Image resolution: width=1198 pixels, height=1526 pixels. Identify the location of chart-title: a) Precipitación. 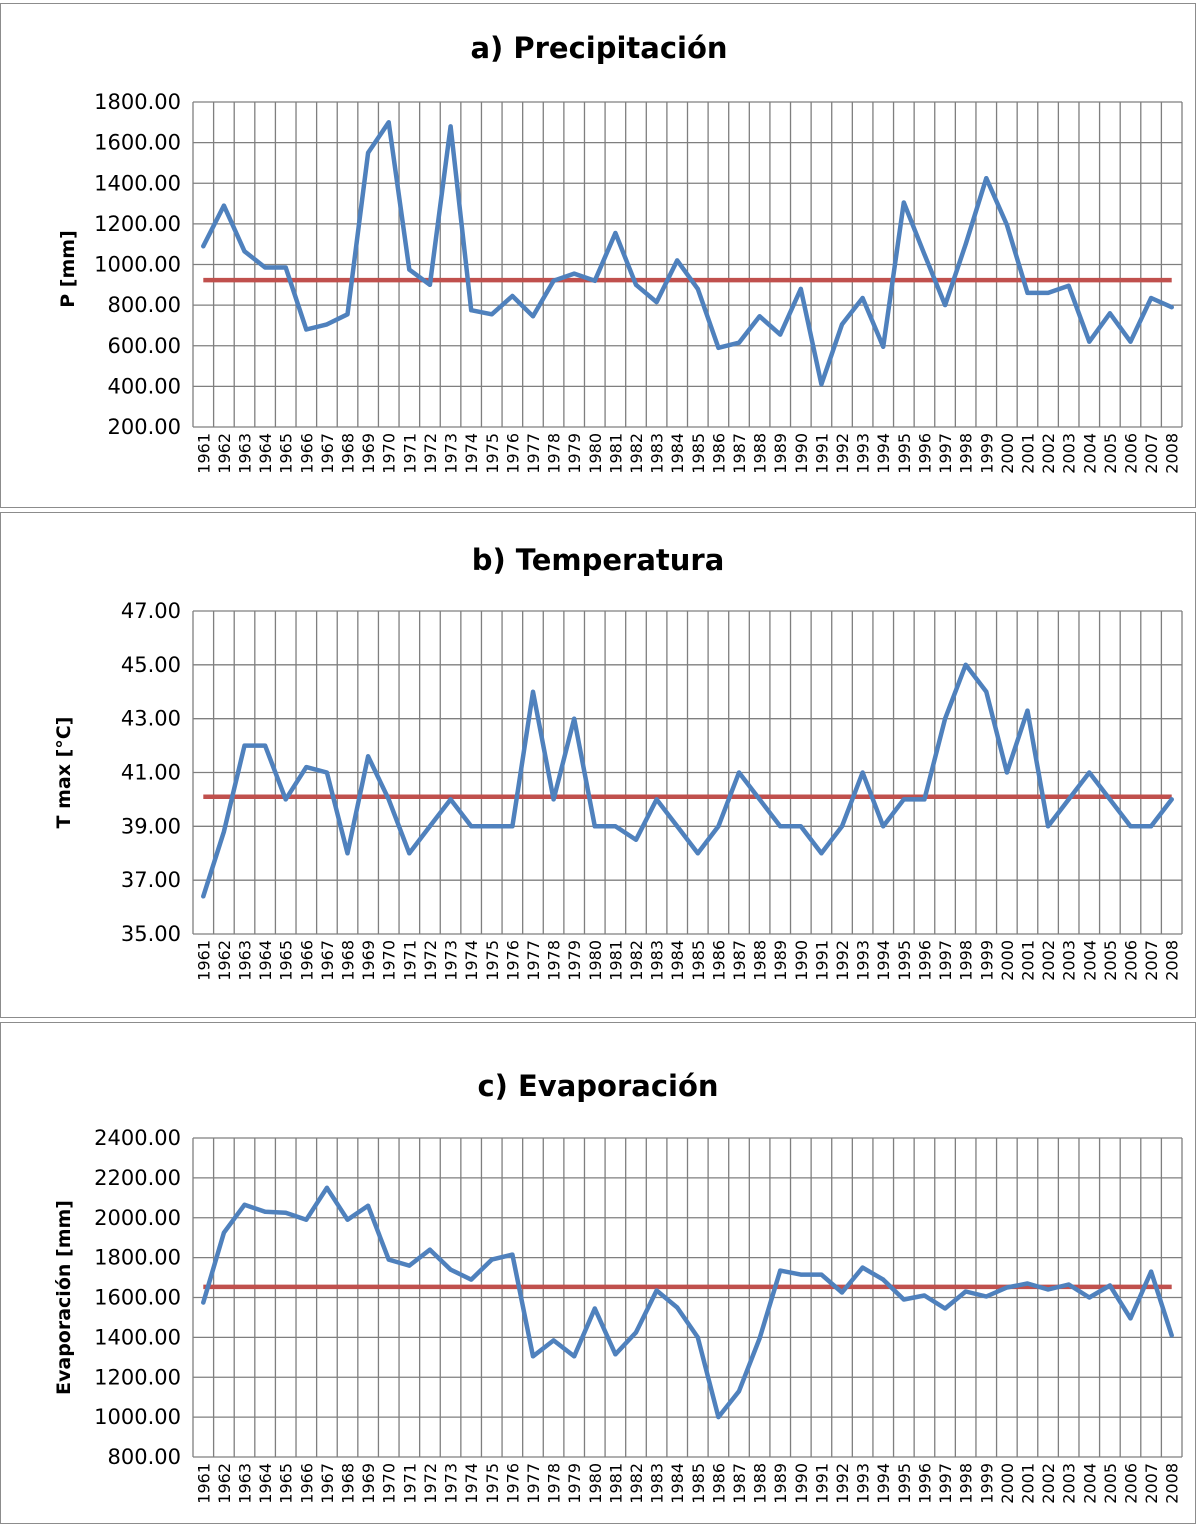
(598, 48).